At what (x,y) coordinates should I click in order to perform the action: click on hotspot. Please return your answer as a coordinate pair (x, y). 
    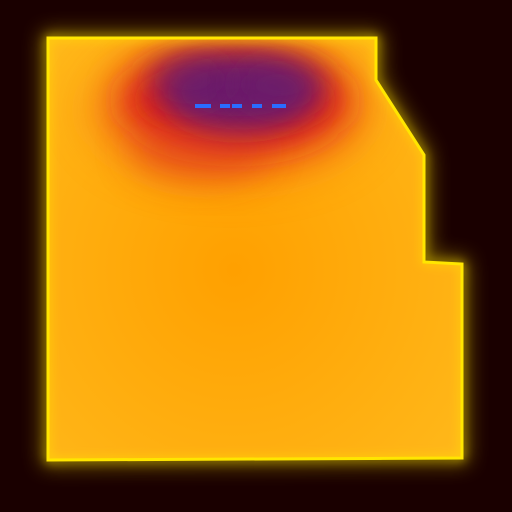
    Looking at the image, I should click on (230, 110).